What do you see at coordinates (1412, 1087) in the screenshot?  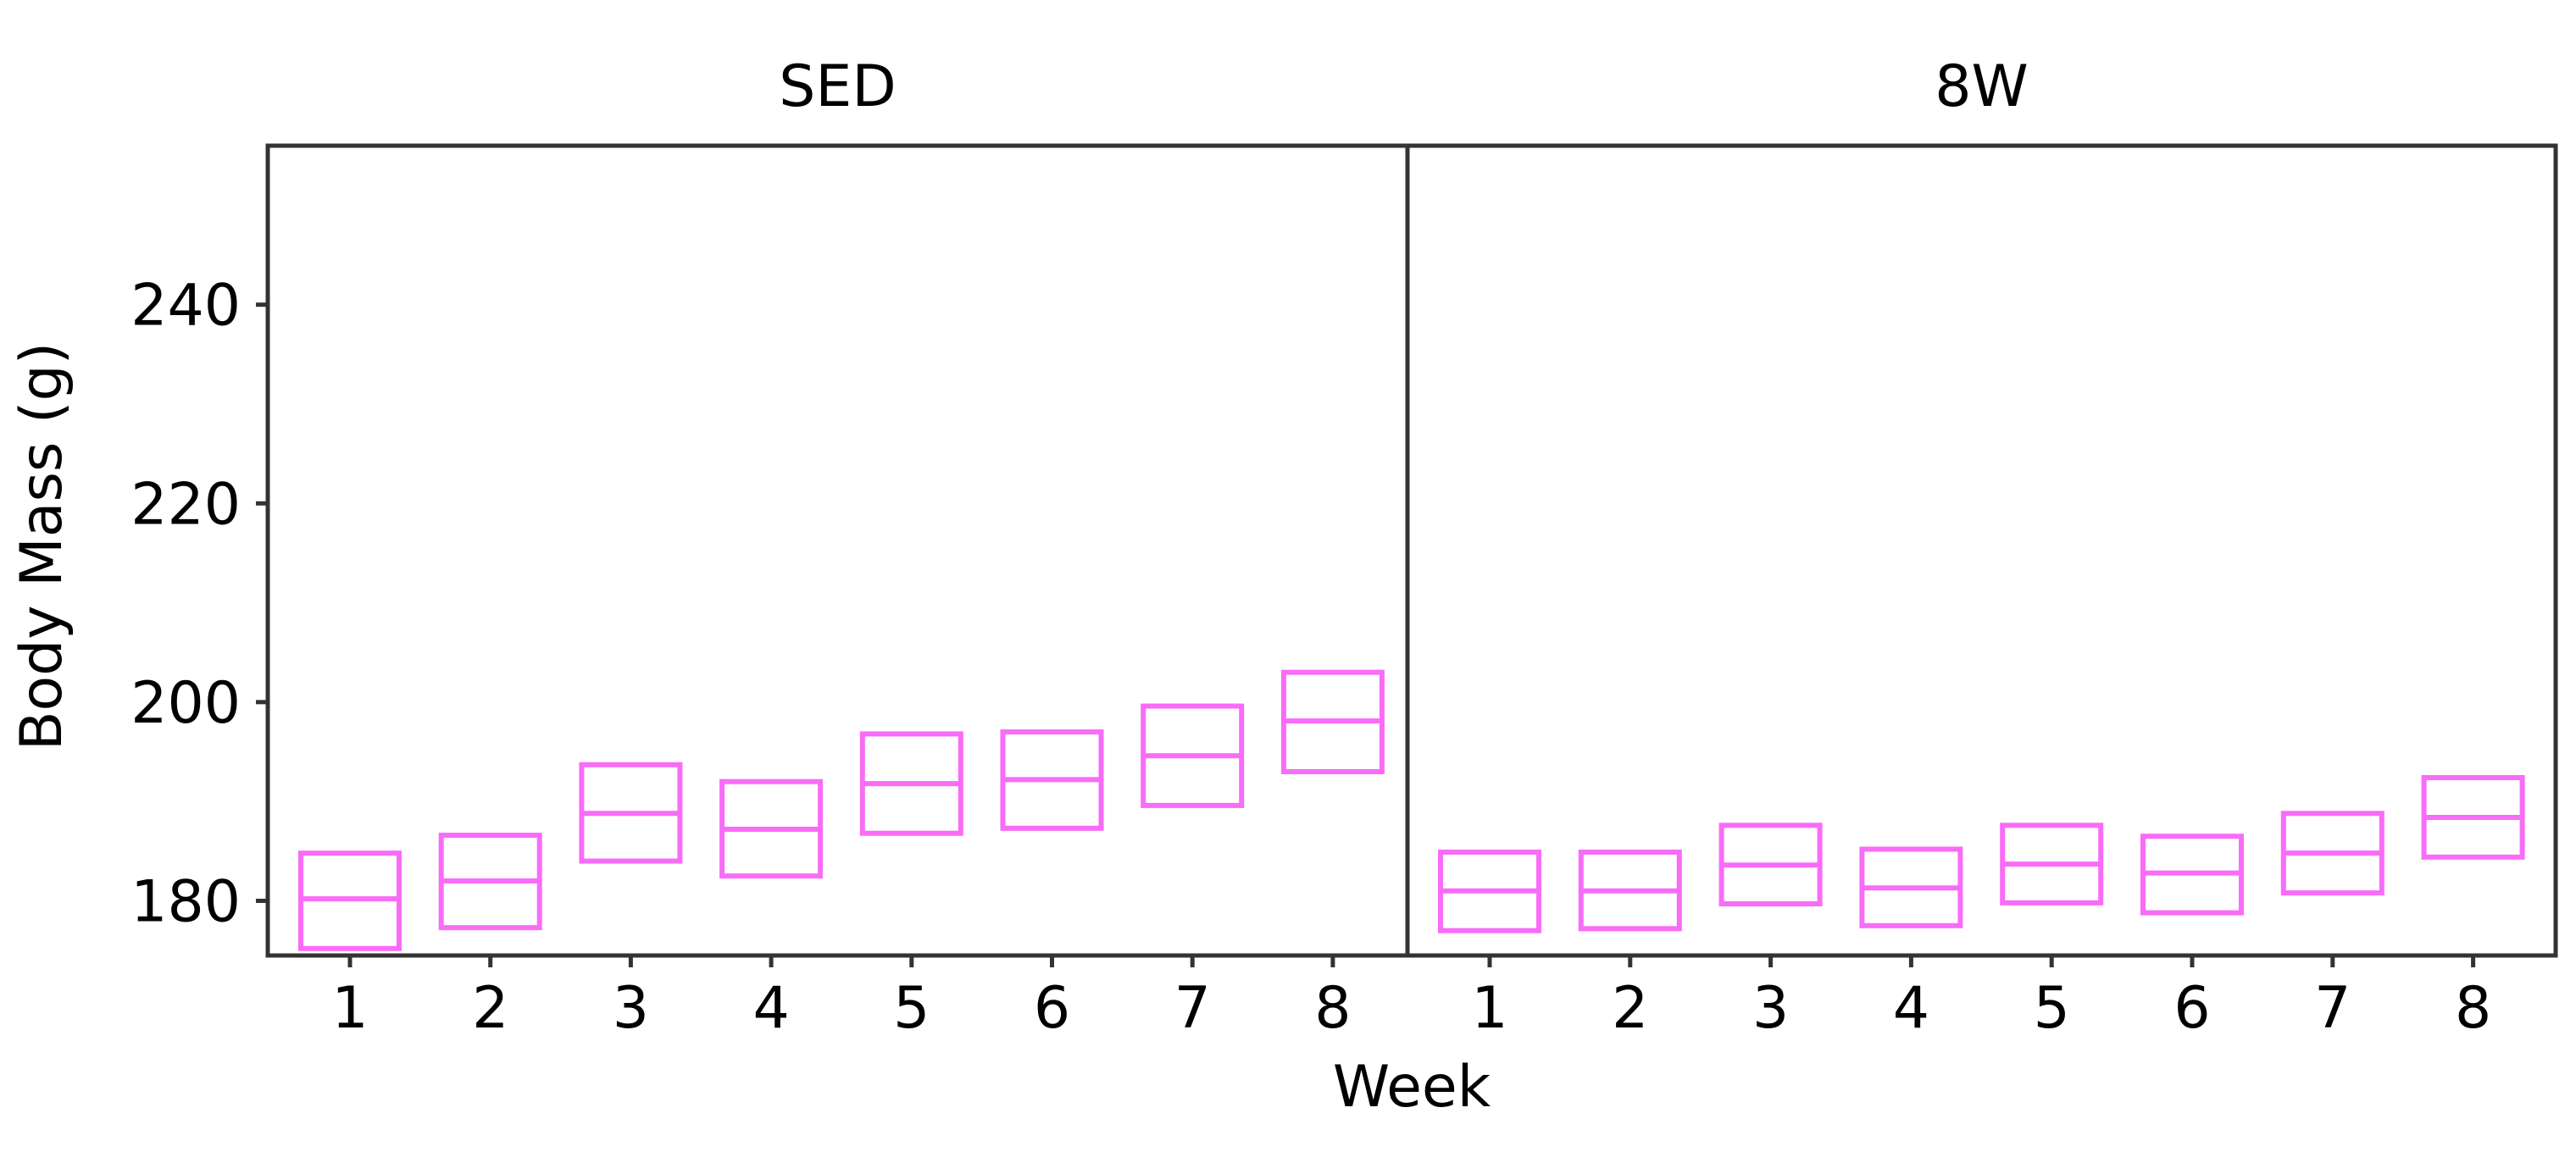 I see `x-axis-label: Week` at bounding box center [1412, 1087].